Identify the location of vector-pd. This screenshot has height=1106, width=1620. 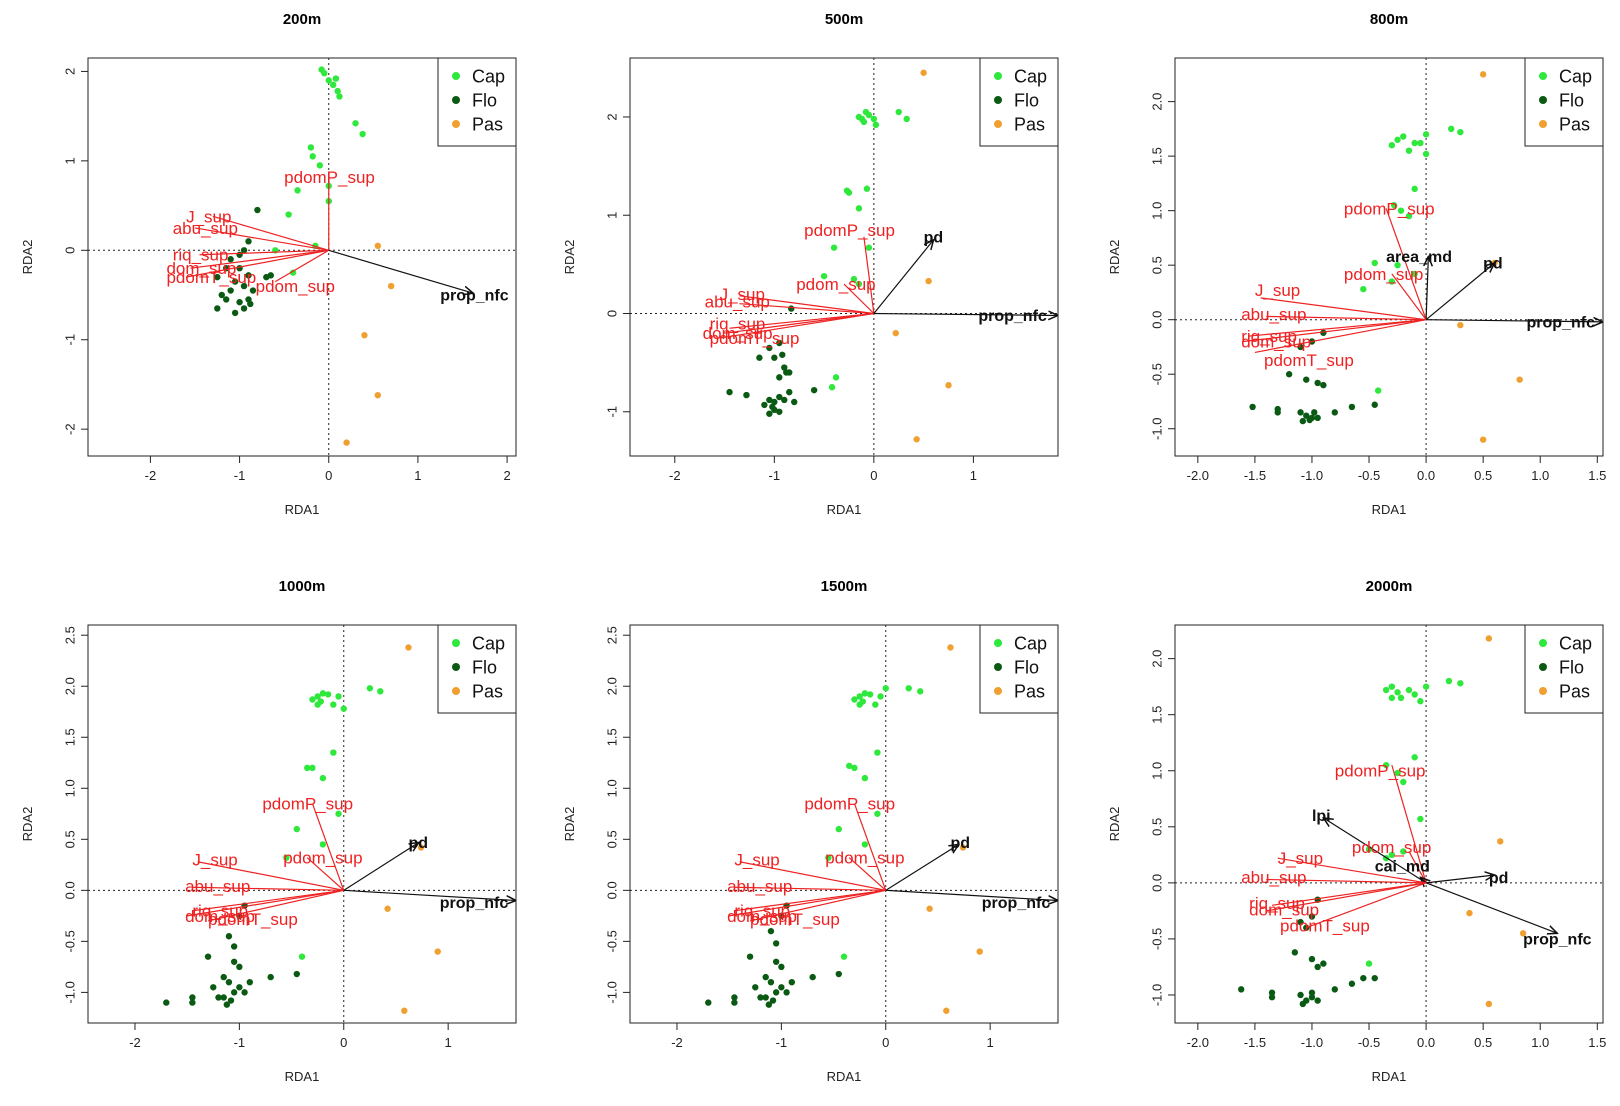
(903, 277).